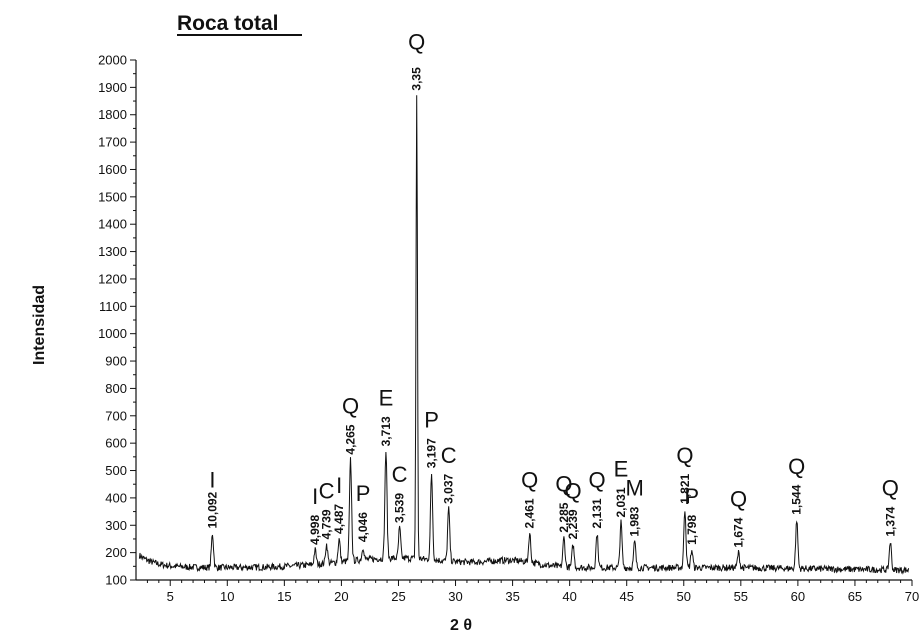 The image size is (919, 637). Describe the element at coordinates (341, 596) in the screenshot. I see `x-tick-label: 20` at that location.